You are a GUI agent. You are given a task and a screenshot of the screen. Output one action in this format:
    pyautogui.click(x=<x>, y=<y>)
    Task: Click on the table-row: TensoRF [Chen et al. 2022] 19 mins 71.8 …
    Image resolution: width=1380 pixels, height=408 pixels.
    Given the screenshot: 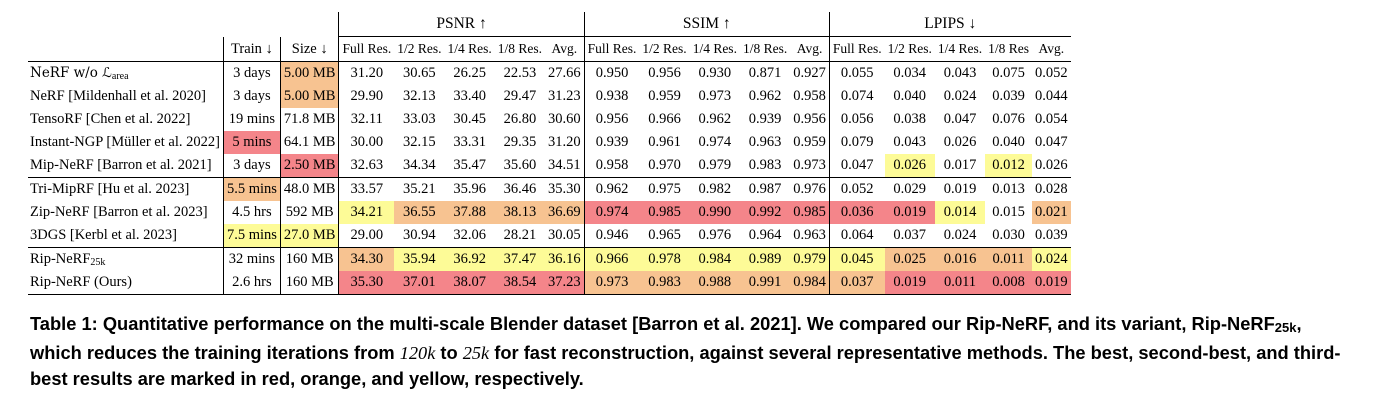 What is the action you would take?
    pyautogui.click(x=549, y=119)
    